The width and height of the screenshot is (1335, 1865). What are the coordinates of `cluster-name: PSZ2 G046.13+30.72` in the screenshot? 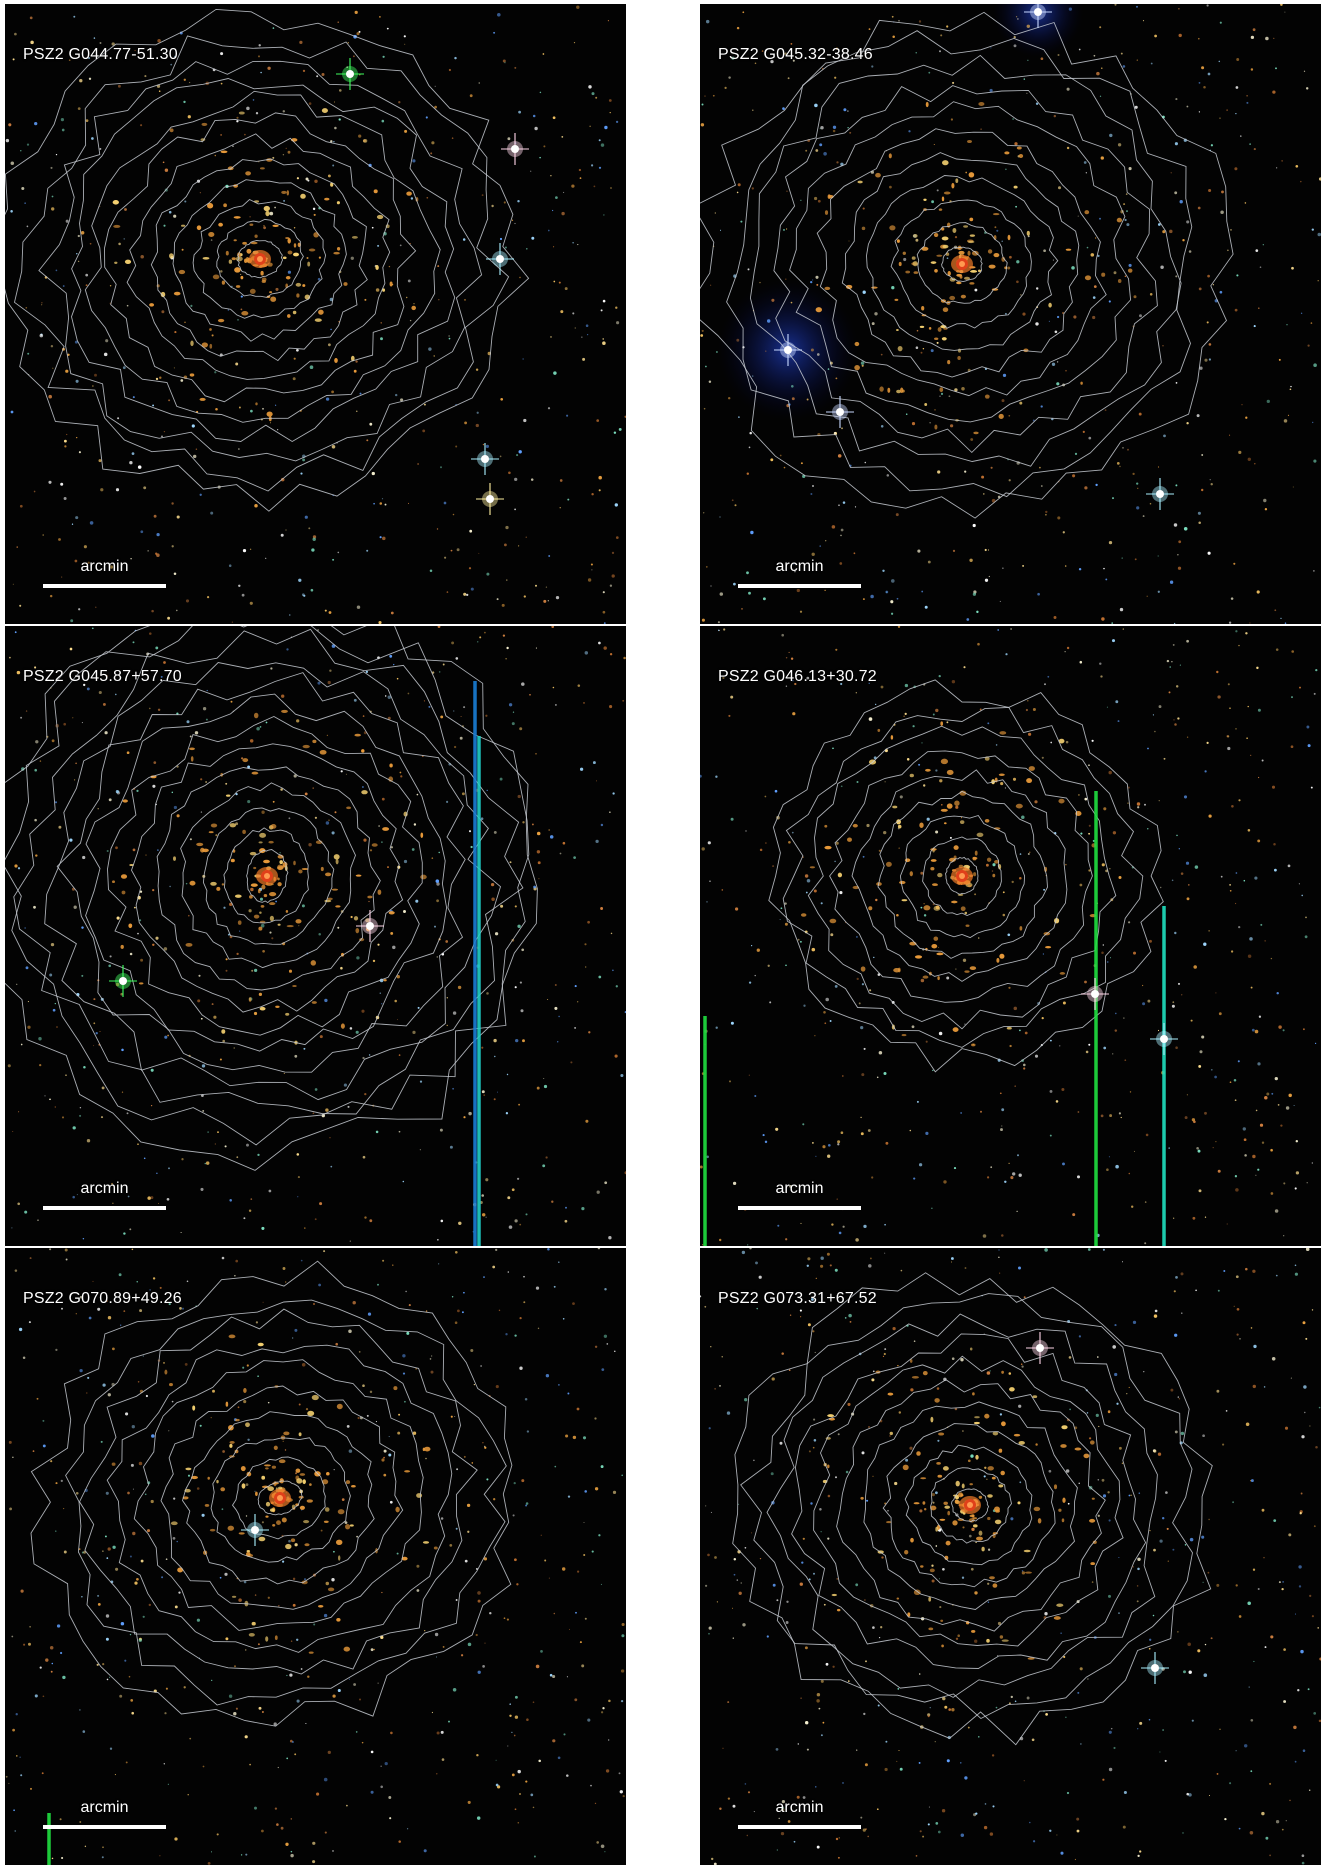 It's located at (797, 676).